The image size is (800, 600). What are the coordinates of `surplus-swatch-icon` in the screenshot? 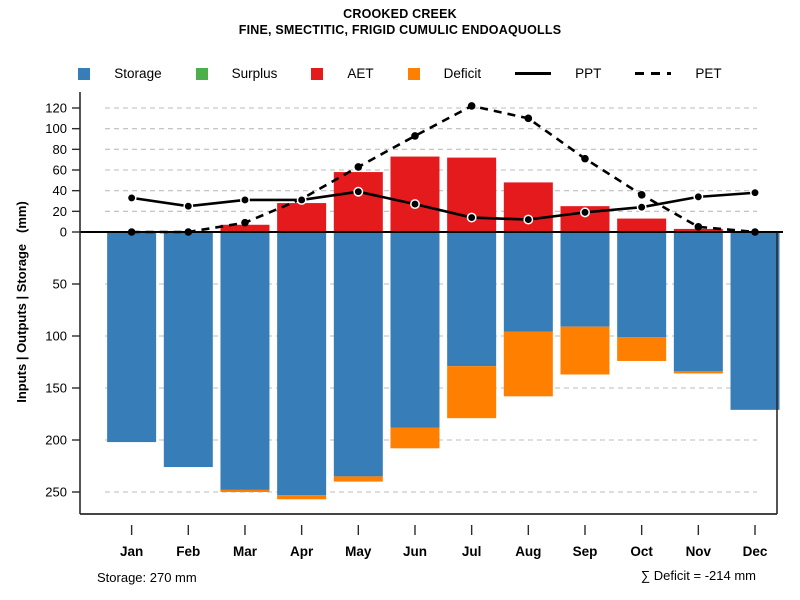 It's located at (201, 73).